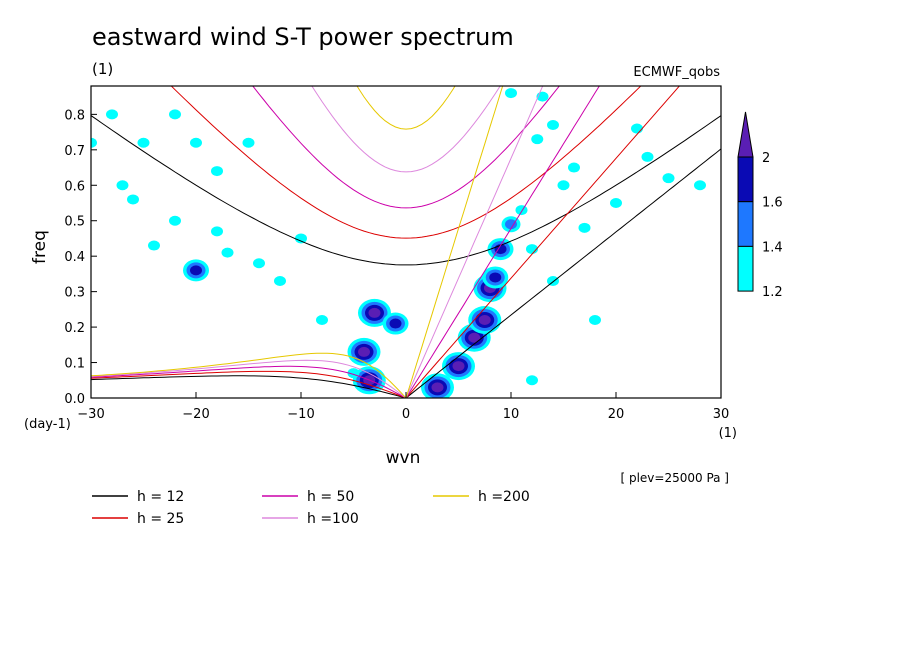 The height and width of the screenshot is (654, 904). Describe the element at coordinates (772, 247) in the screenshot. I see `colorbar-label: 1.4` at that location.